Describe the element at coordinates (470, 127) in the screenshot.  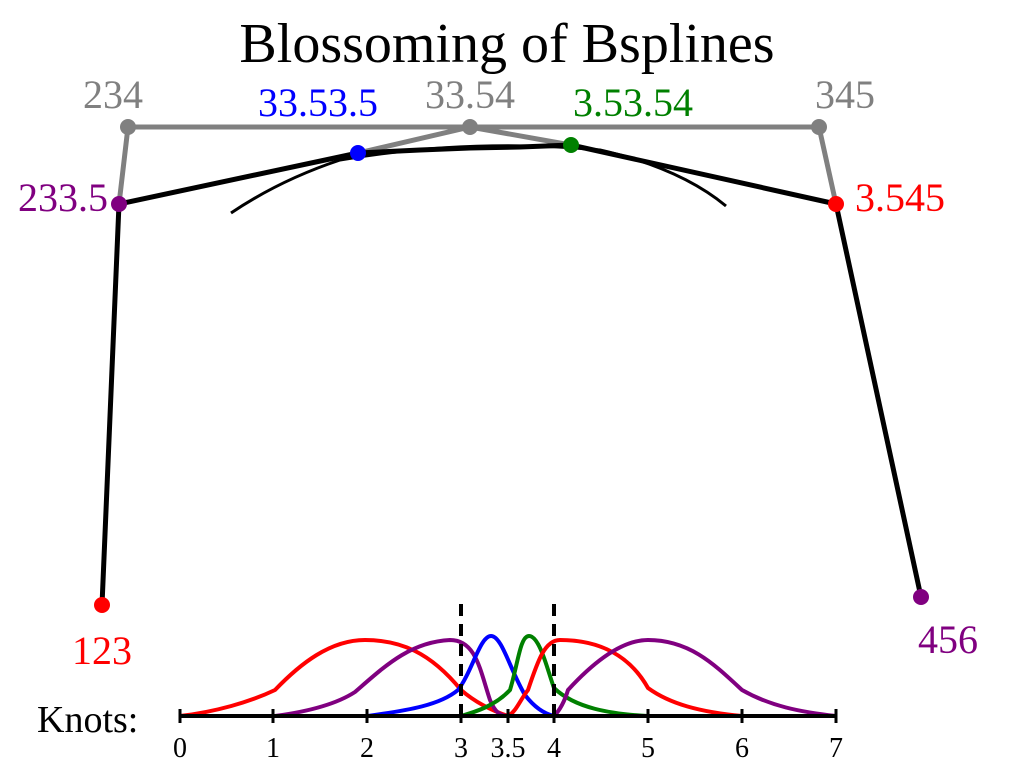
I see `point-33-54-marker` at that location.